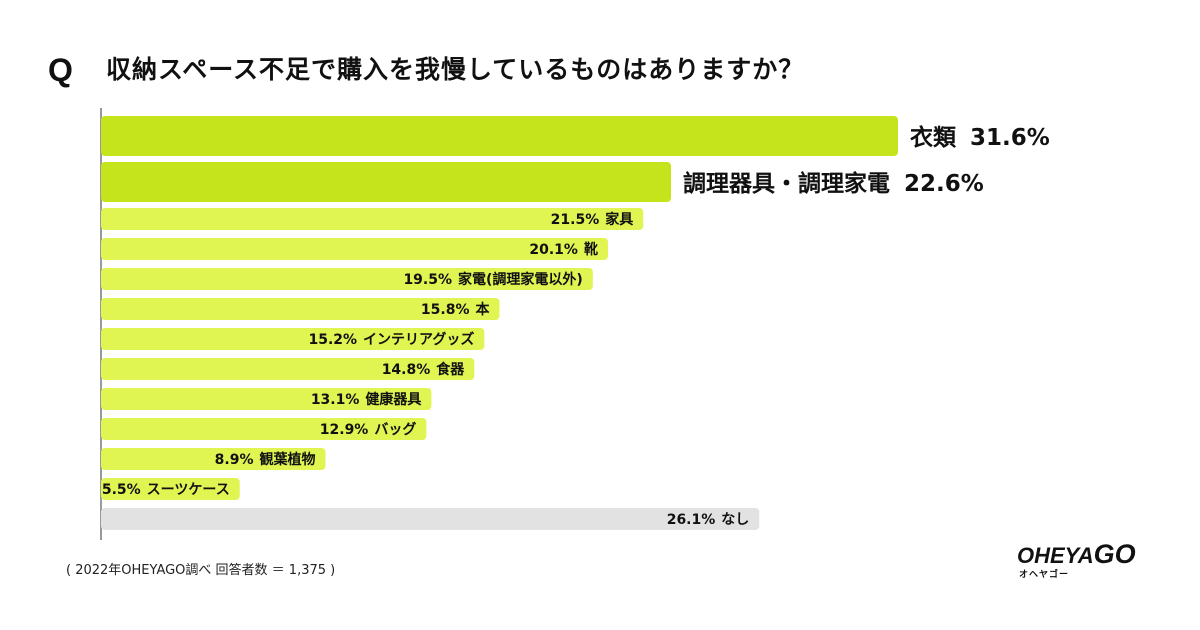 This screenshot has height=630, width=1200. I want to click on category-label-10: 観葉植物, so click(287, 459).